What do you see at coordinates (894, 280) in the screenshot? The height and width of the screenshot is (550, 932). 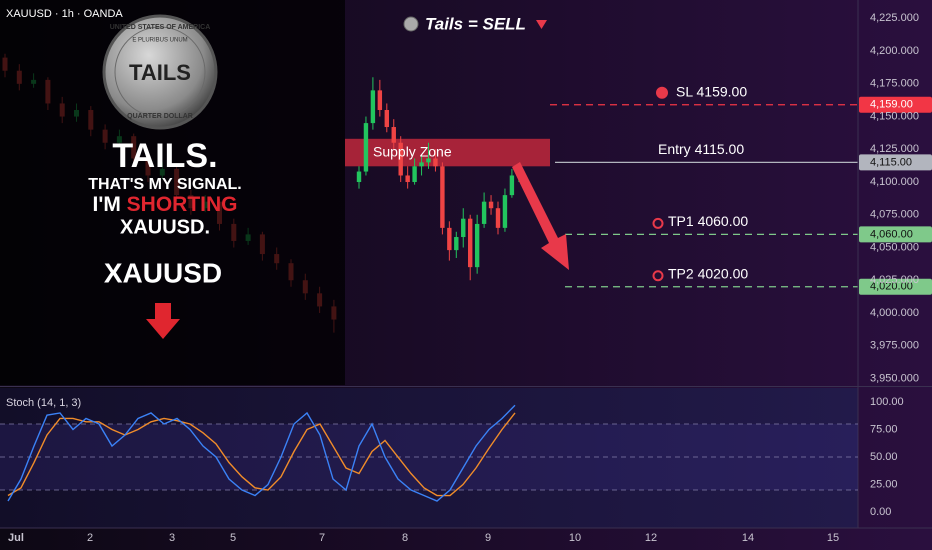 I see `y-tick-label: 4,025.000` at bounding box center [894, 280].